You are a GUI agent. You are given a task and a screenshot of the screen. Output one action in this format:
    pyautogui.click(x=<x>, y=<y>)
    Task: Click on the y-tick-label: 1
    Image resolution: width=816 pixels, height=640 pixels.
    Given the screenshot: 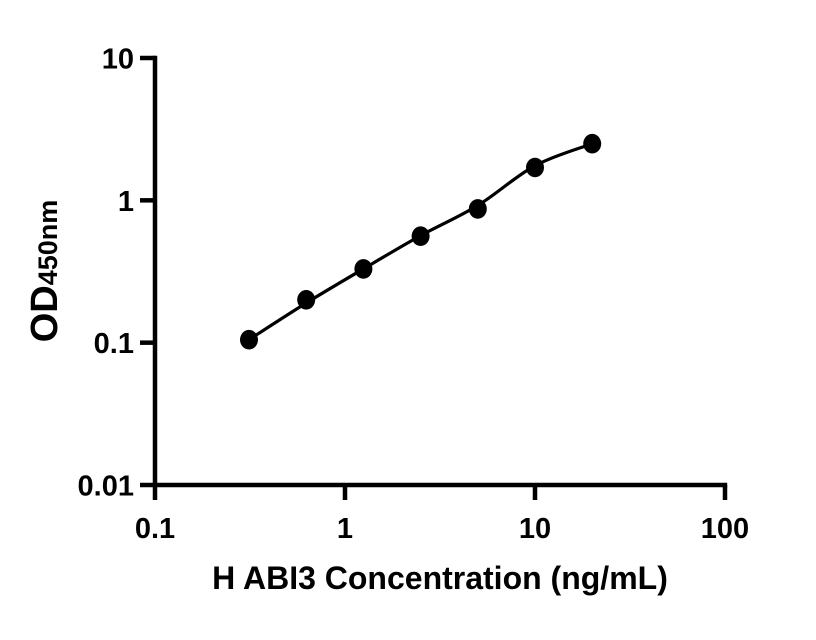 What is the action you would take?
    pyautogui.click(x=126, y=202)
    